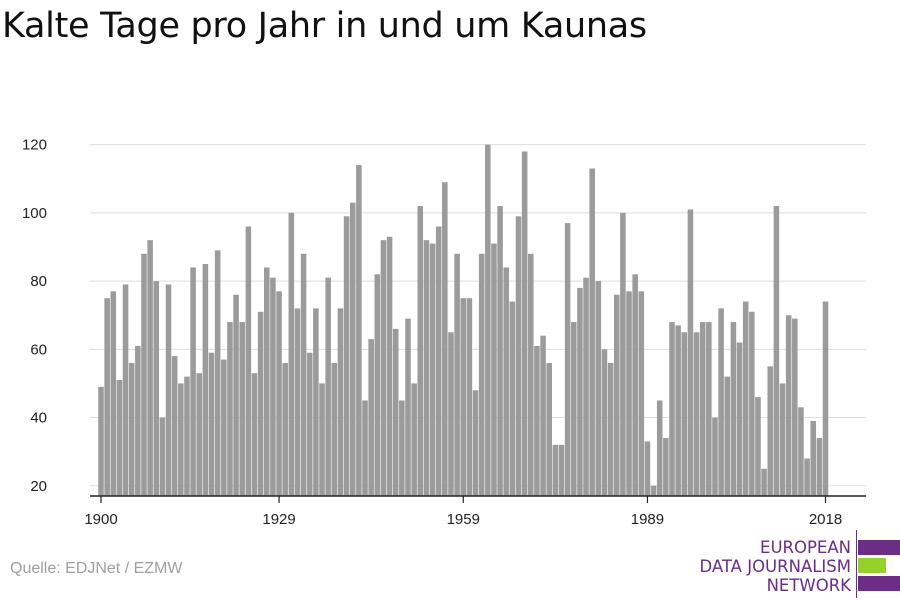 This screenshot has height=600, width=900. Describe the element at coordinates (879, 547) in the screenshot. I see `logo-bar-purple-top` at that location.